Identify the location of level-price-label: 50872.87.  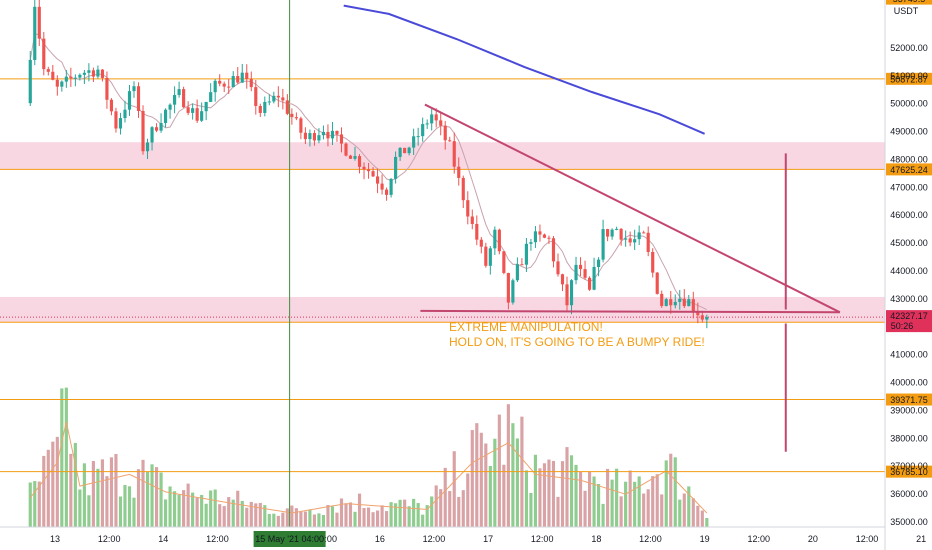
(909, 79).